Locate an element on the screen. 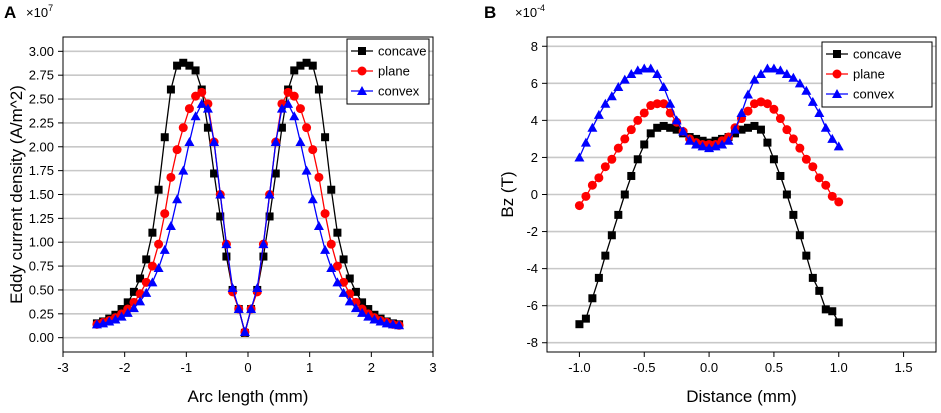 The width and height of the screenshot is (941, 413). panel-b-x-tick-label: 1.5 is located at coordinates (904, 367).